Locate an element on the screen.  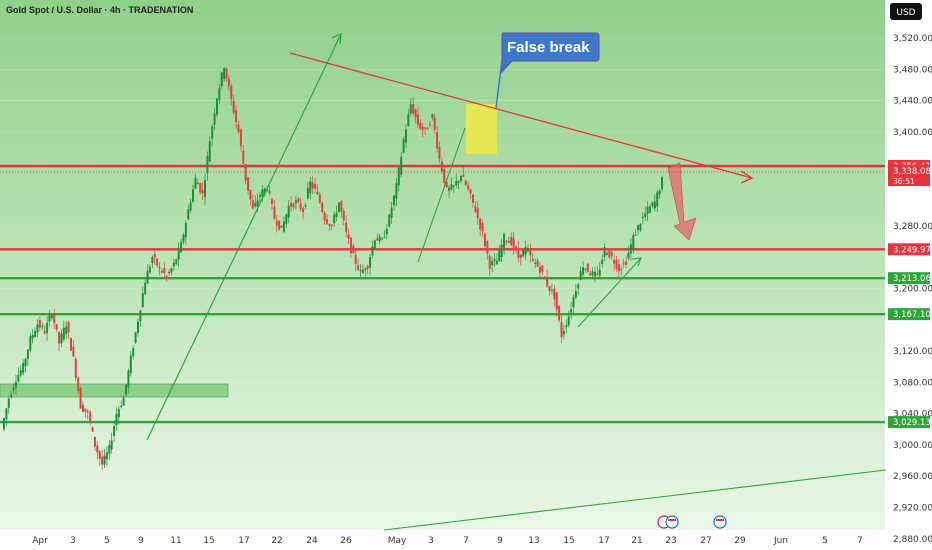
price-level-label: 3,249.97 is located at coordinates (912, 250).